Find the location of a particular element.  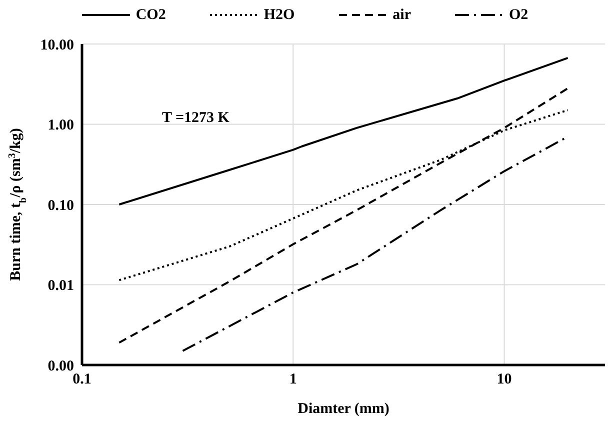

legend-label: O2 is located at coordinates (518, 15).